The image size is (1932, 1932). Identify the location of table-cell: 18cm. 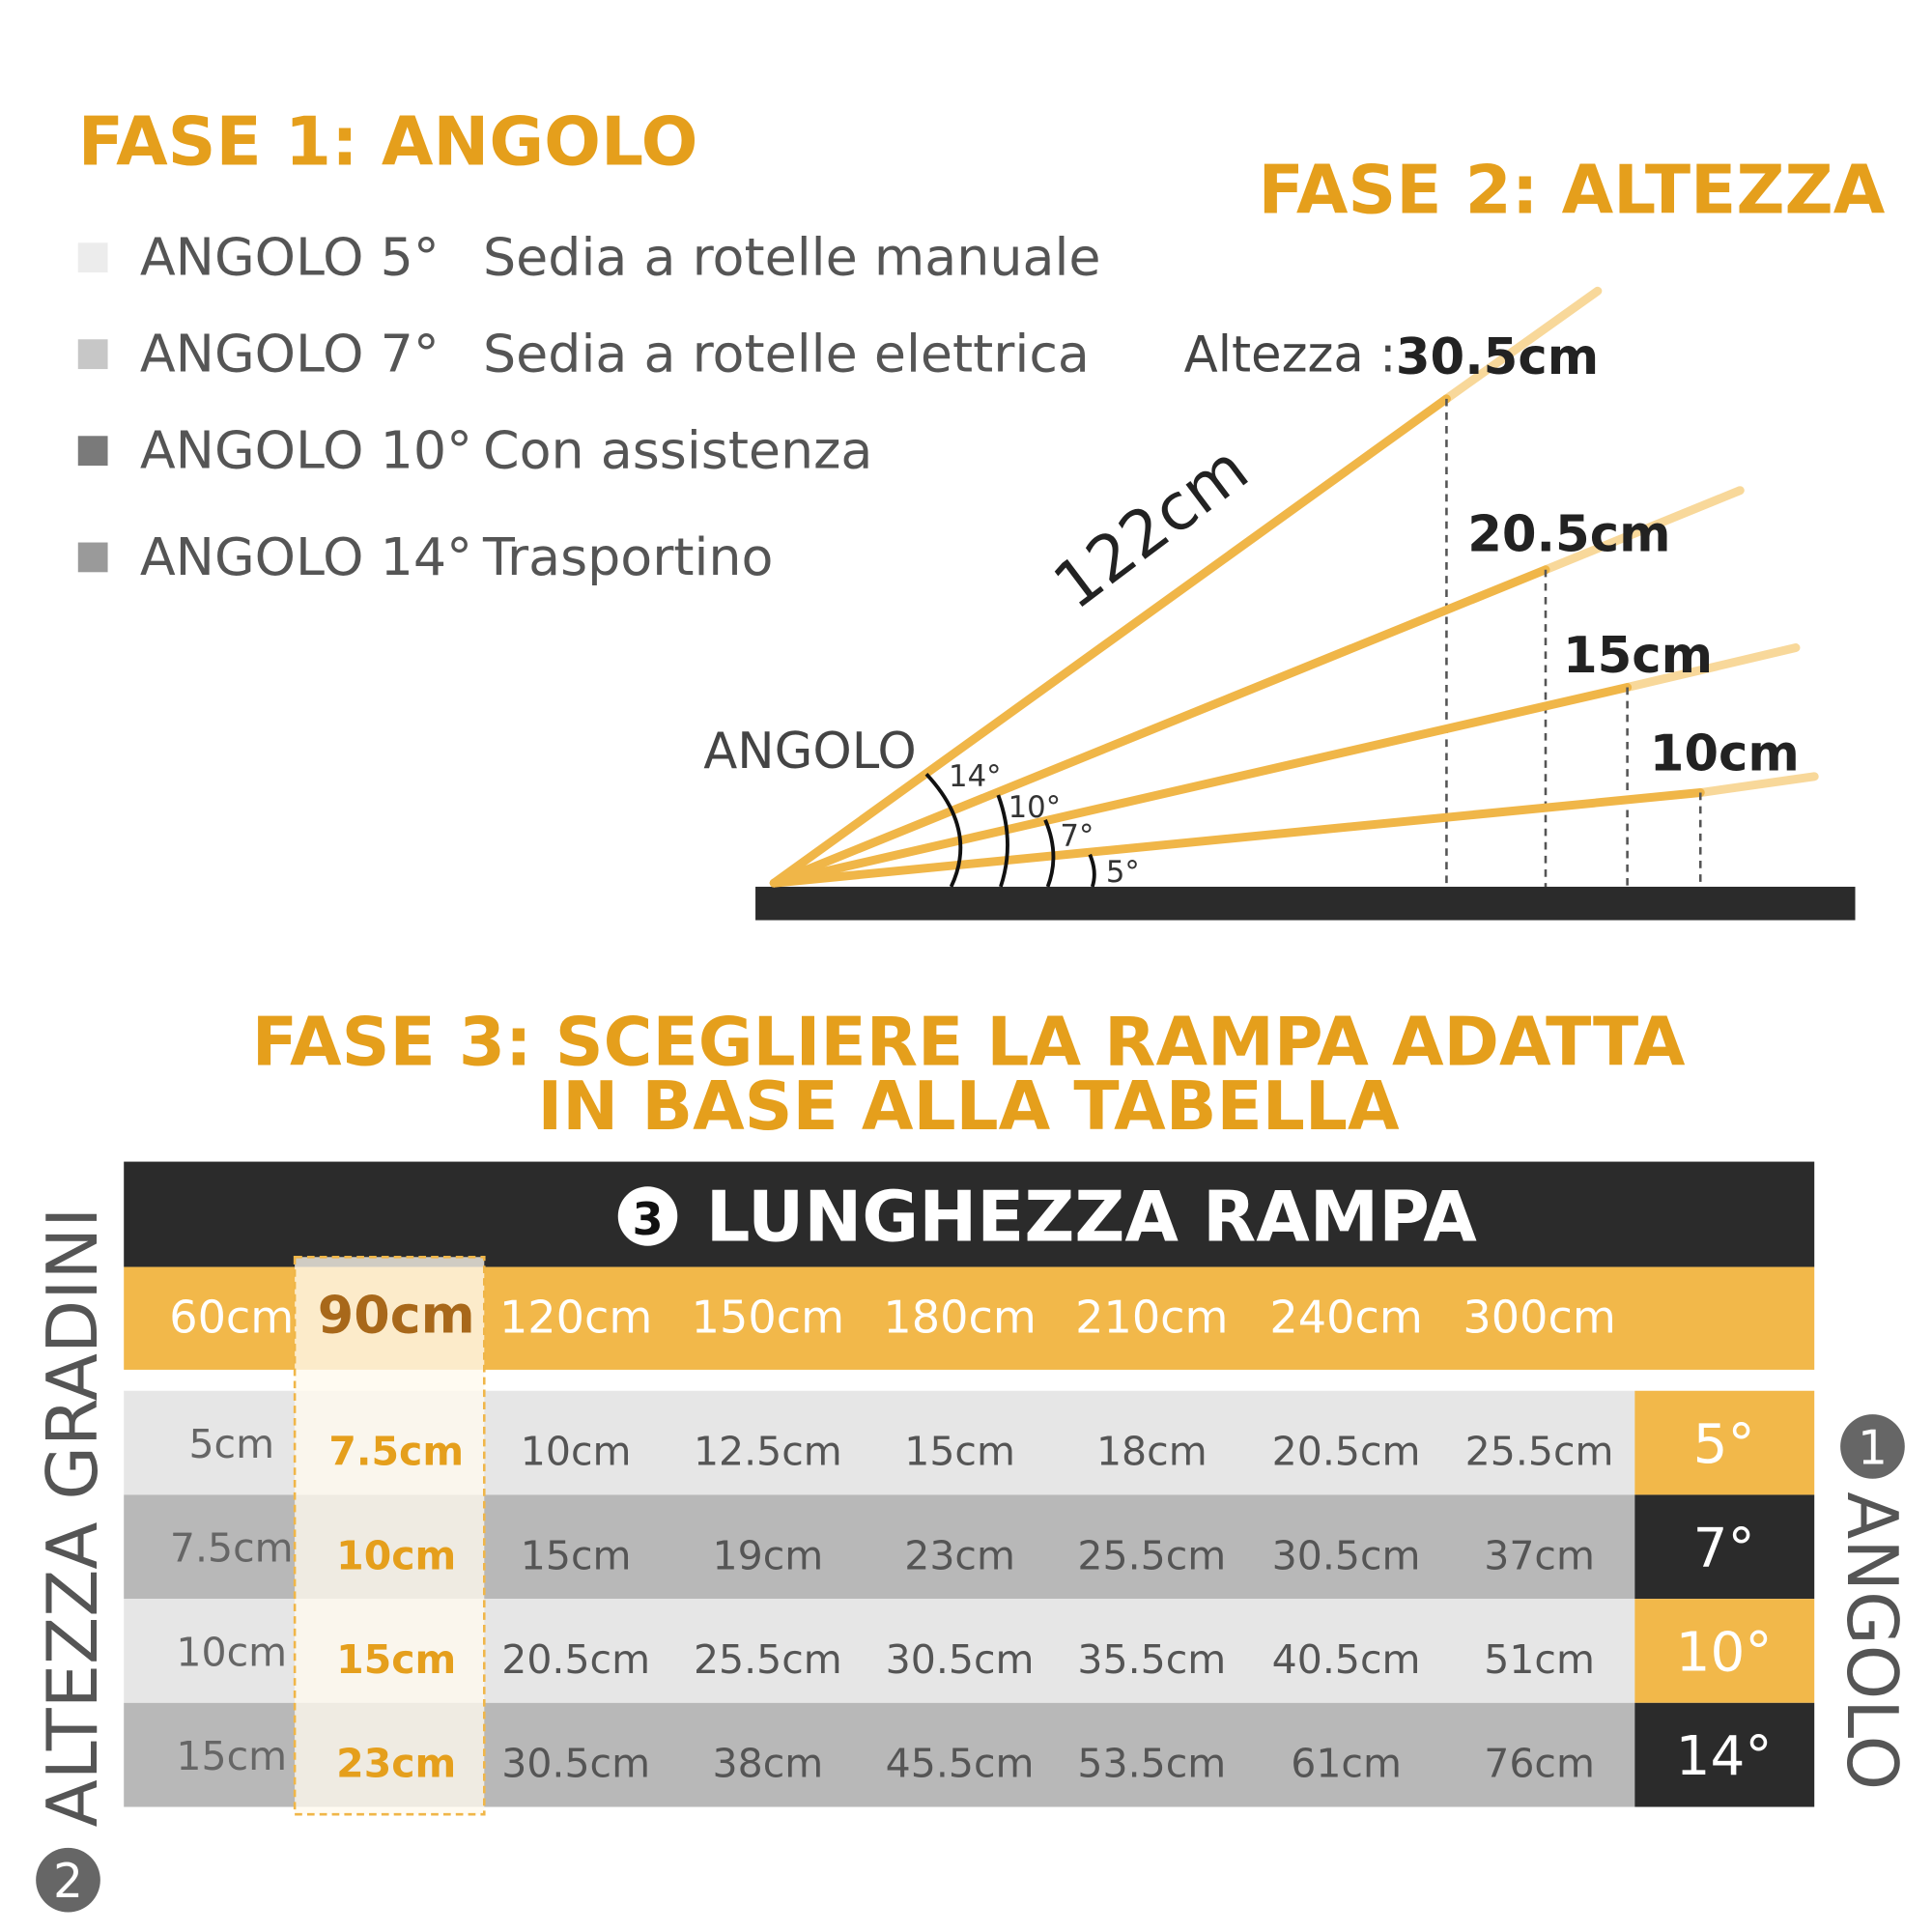
(1152, 1452).